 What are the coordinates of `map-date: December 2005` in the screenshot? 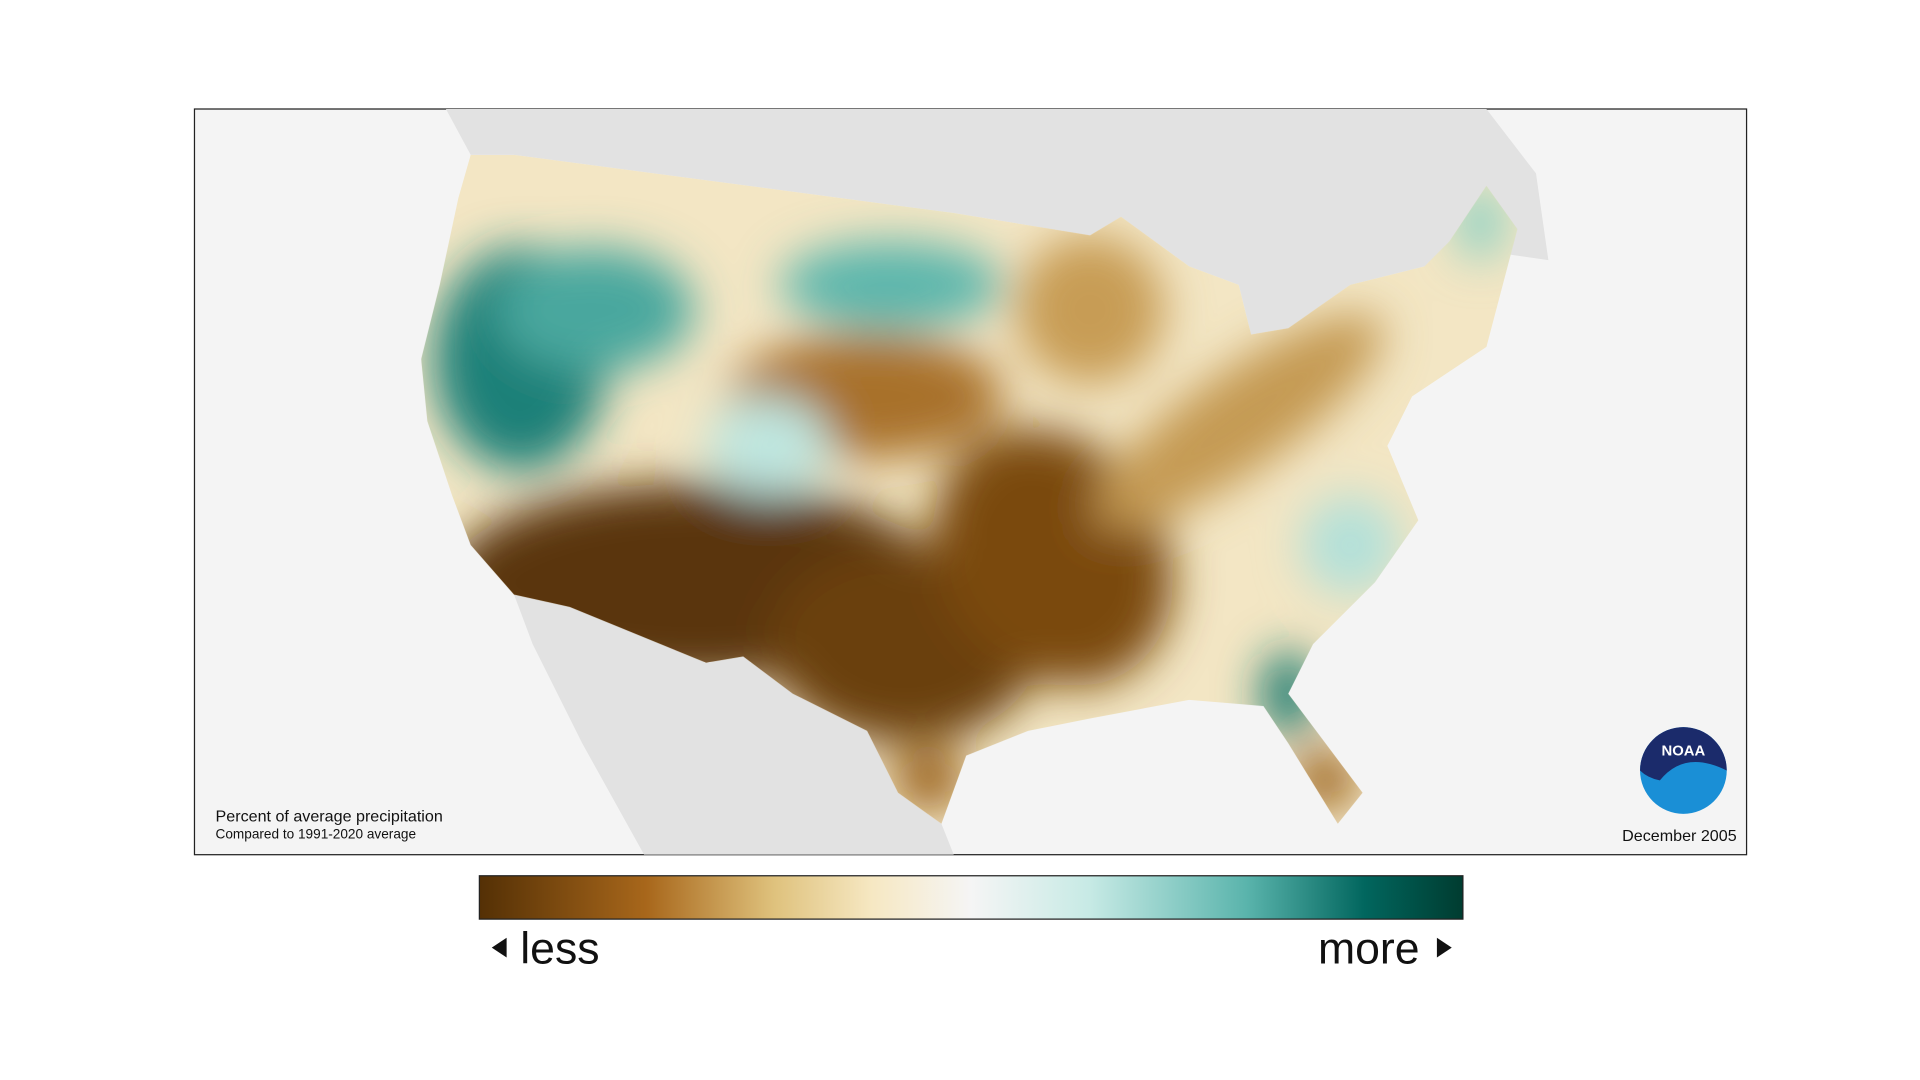 It's located at (1679, 836).